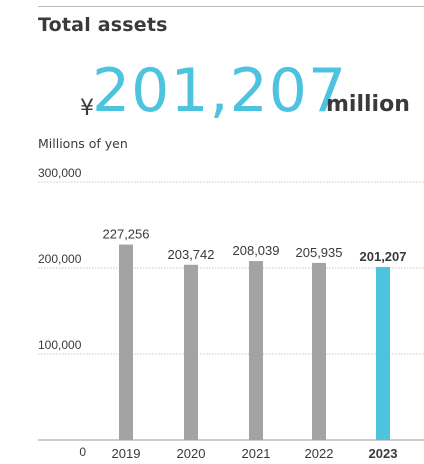 The height and width of the screenshot is (464, 424). What do you see at coordinates (126, 342) in the screenshot?
I see `bar-2019` at bounding box center [126, 342].